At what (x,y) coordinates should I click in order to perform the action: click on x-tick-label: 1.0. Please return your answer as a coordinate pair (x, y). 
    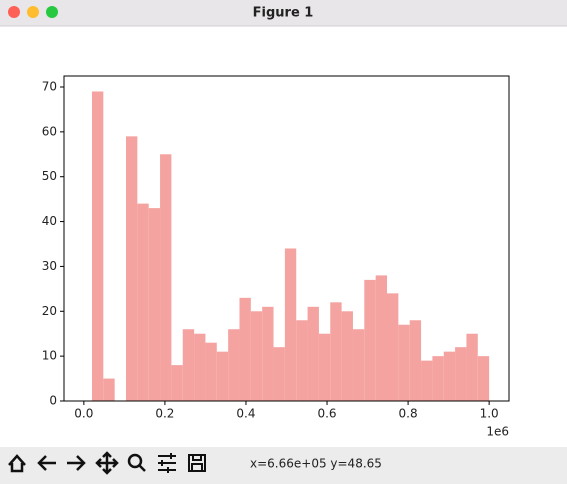
    Looking at the image, I should click on (489, 414).